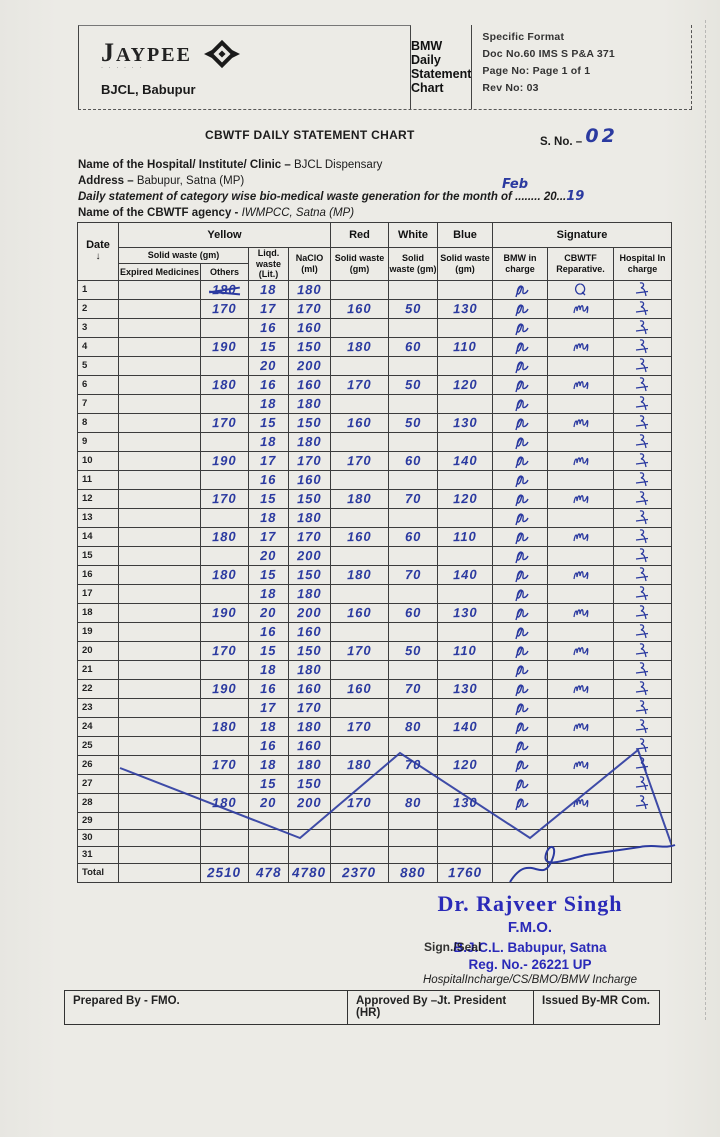 The height and width of the screenshot is (1137, 720). Describe the element at coordinates (224, 272) in the screenshot. I see `col-header-others: Others` at that location.